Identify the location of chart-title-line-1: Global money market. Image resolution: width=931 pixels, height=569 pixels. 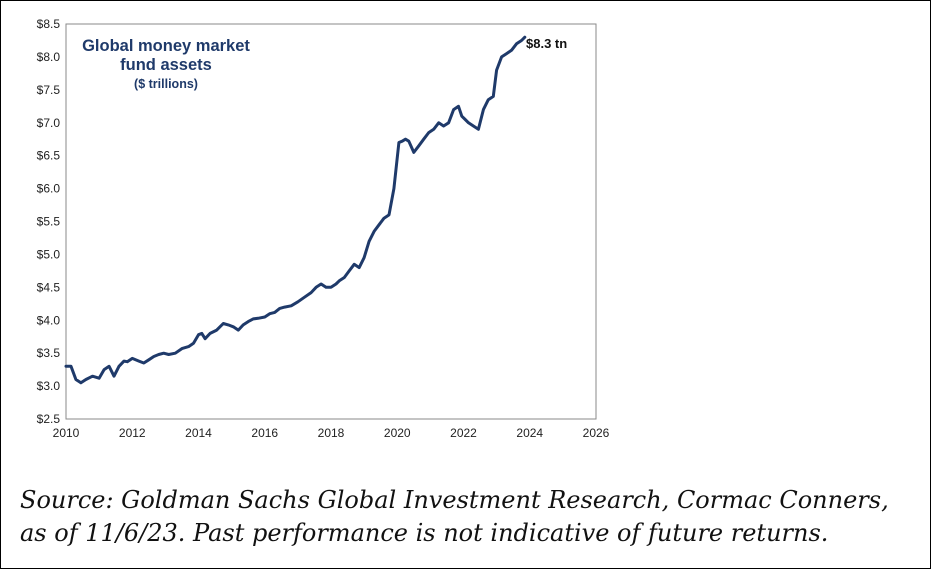
(166, 46).